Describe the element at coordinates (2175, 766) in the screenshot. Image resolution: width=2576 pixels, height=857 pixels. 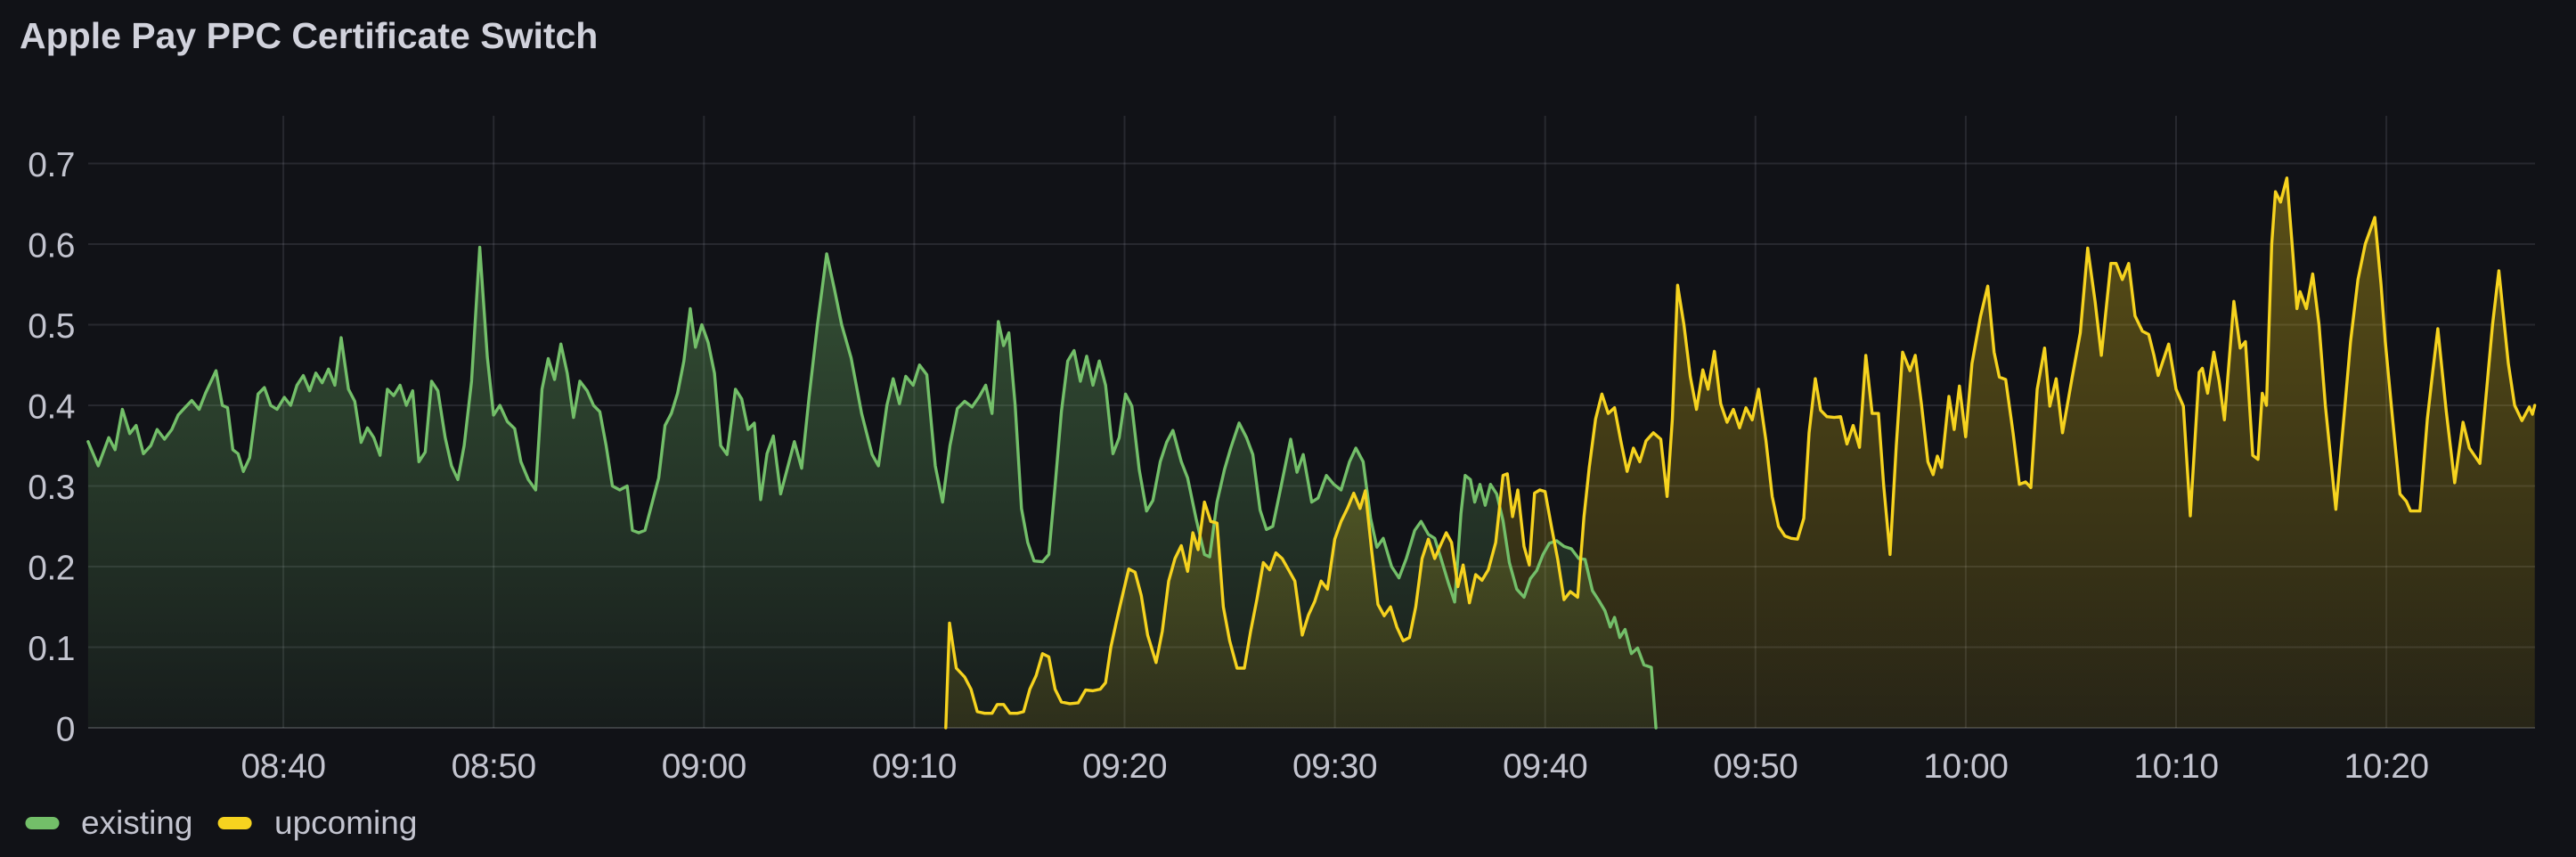
I see `svg-text: 10:10` at that location.